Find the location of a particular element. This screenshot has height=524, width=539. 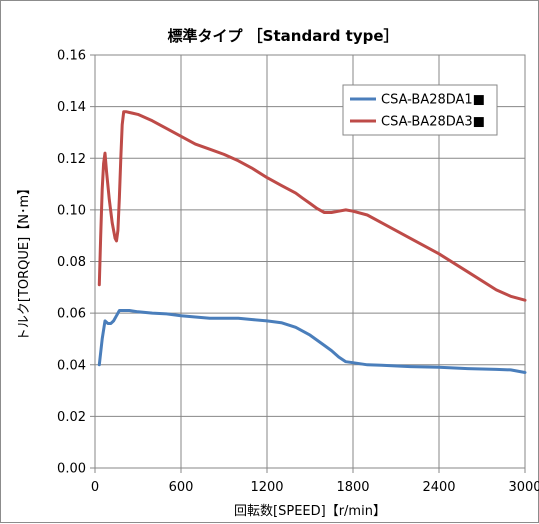

y-tick-label: 0.04 is located at coordinates (71, 365).